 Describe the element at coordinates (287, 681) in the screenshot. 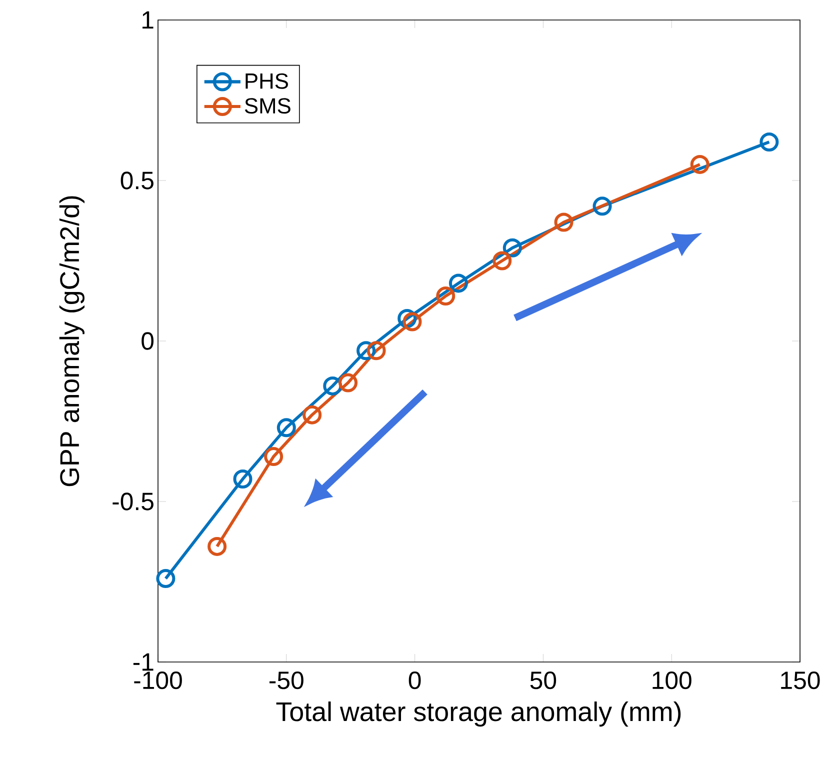

I see `x-tick-label: -50` at that location.